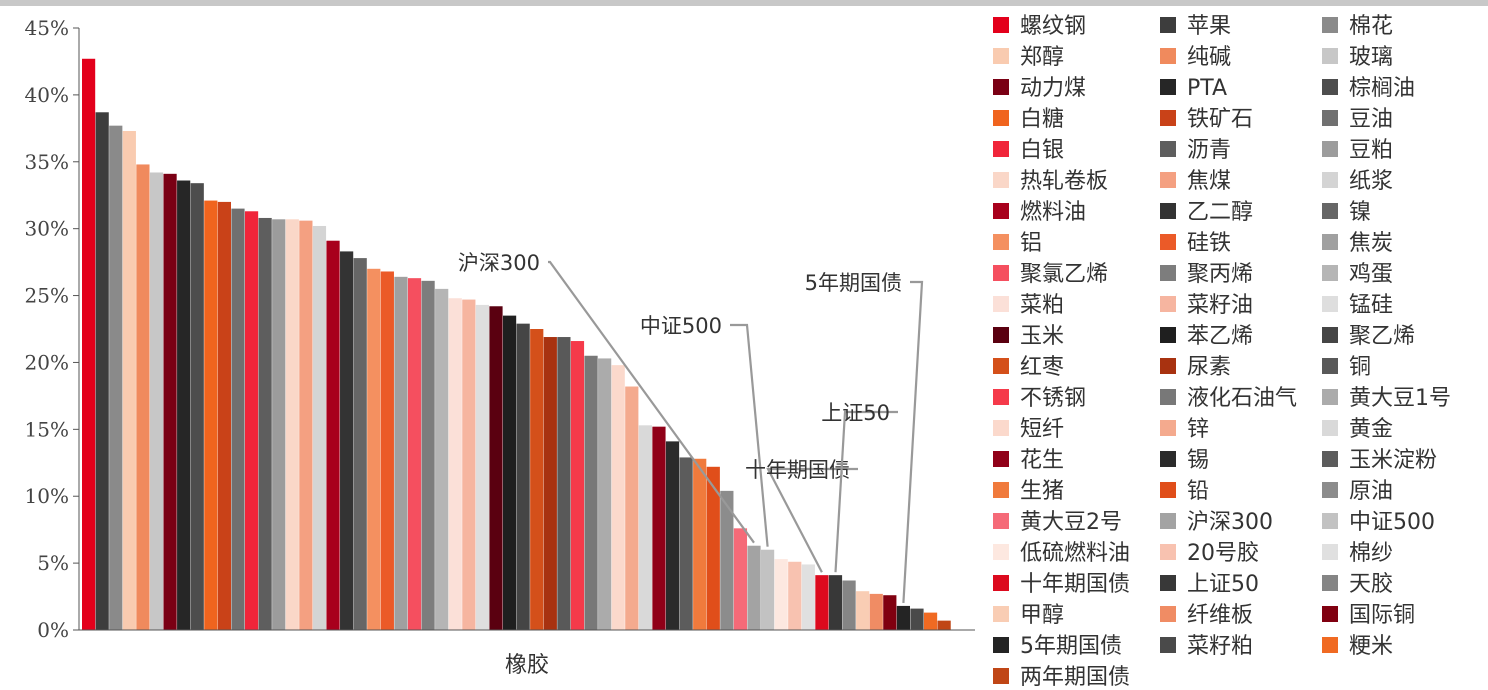 This screenshot has height=690, width=1488. I want to click on legend-swatch-菜粕, so click(1001, 304).